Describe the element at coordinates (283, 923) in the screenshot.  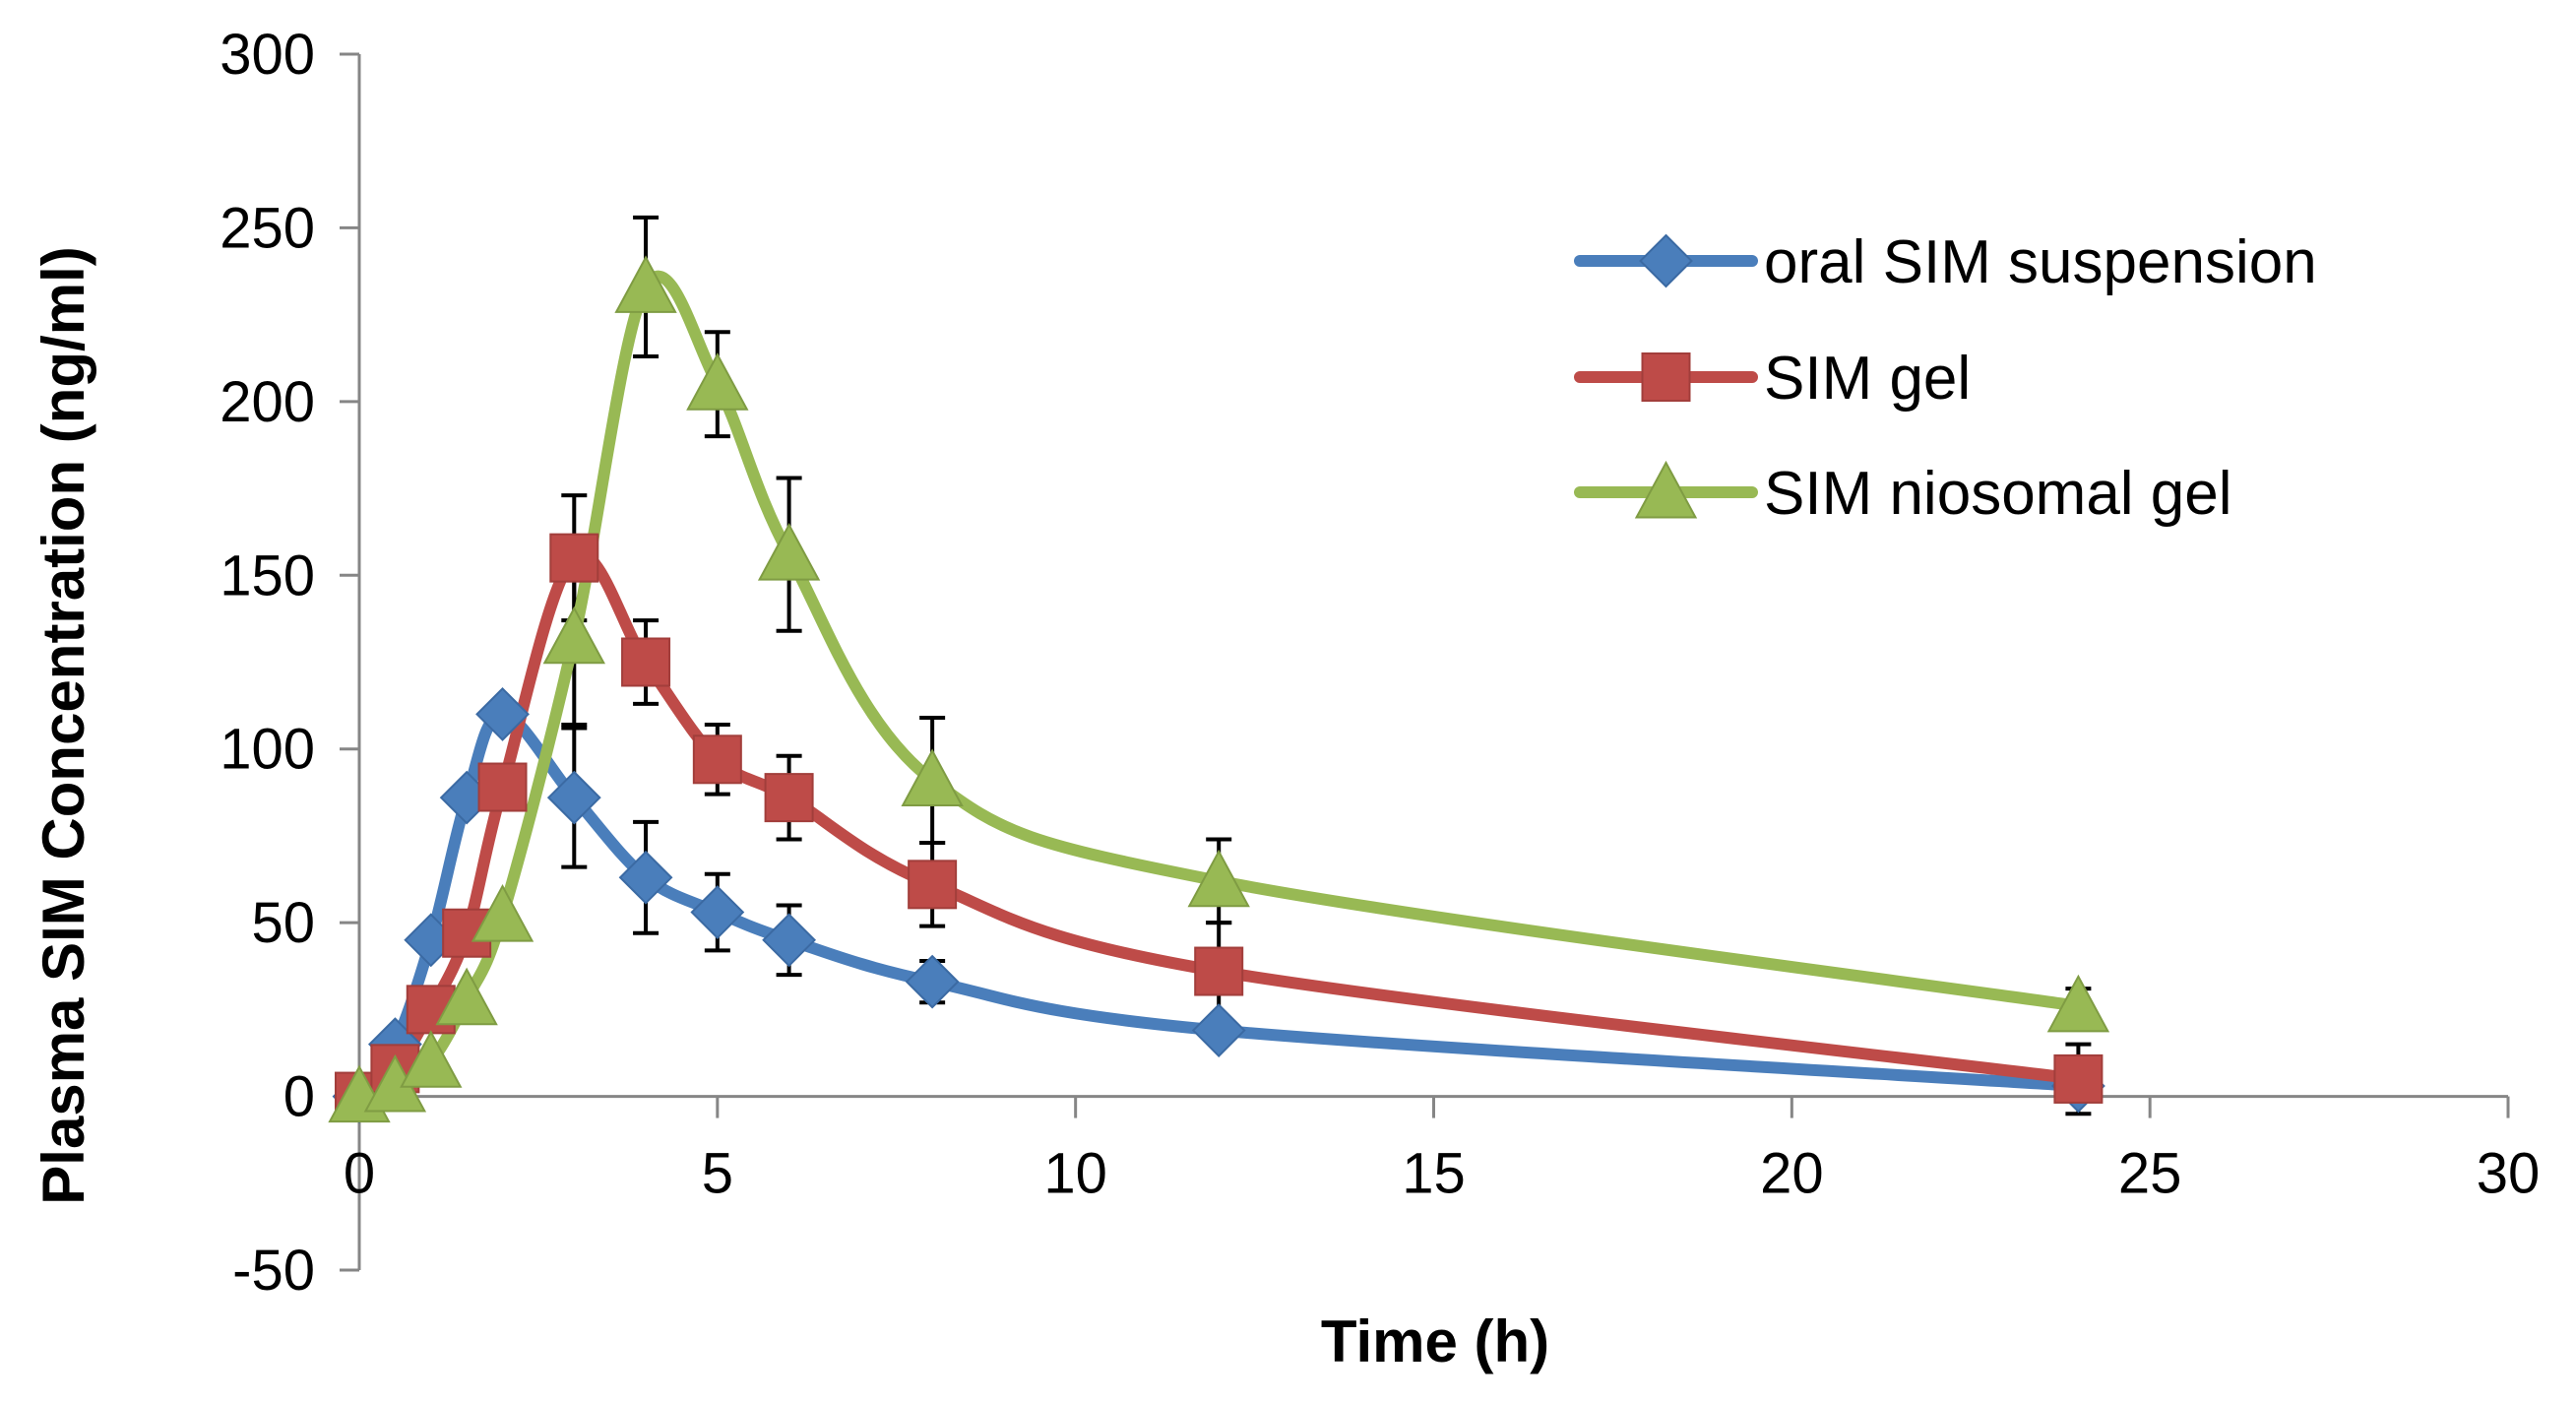
I see `y-tick-label: 50` at that location.